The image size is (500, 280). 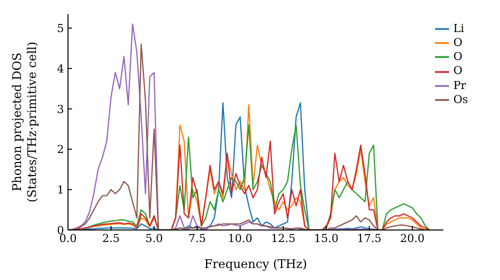 I want to click on legend-label: Os, so click(x=460, y=99).